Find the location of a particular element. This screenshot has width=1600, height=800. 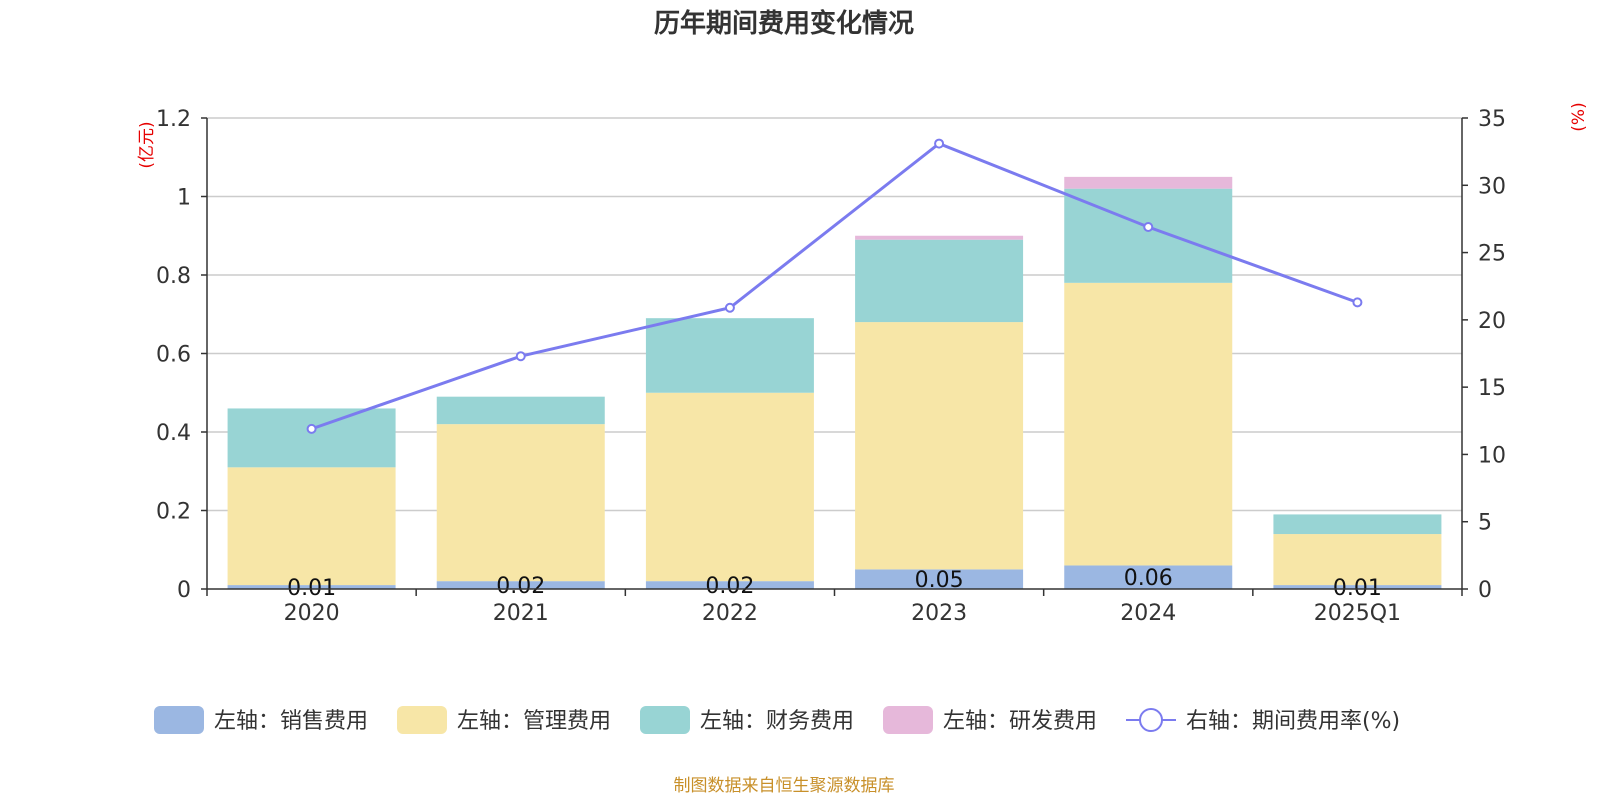

legend-label: 左轴：财务费用 is located at coordinates (777, 721).